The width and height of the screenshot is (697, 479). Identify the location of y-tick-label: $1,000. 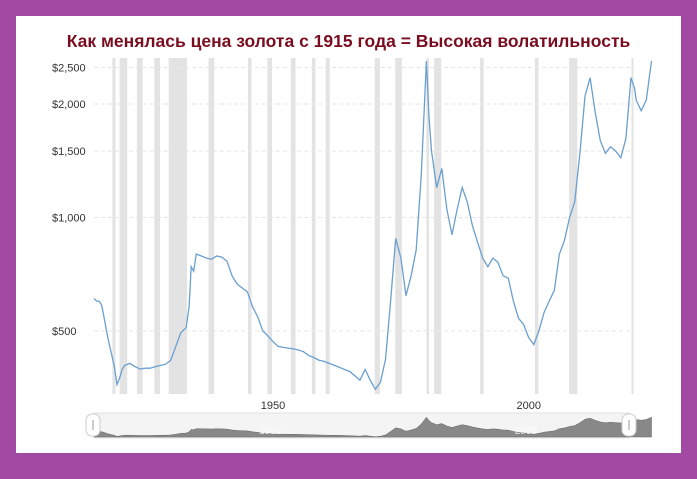
(69, 218).